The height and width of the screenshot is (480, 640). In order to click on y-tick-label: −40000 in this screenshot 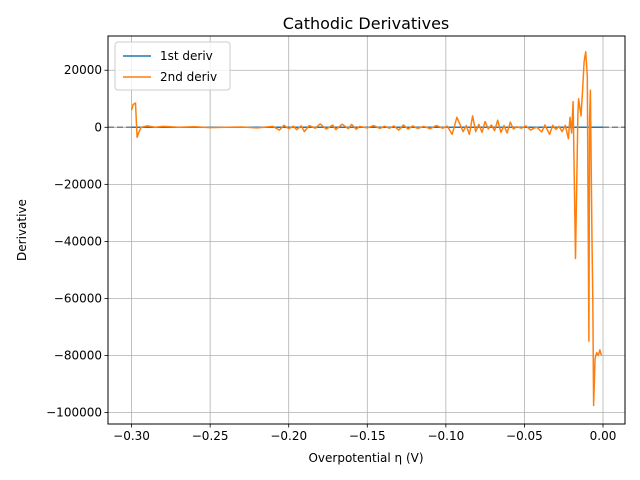, I will do `click(78, 241)`.